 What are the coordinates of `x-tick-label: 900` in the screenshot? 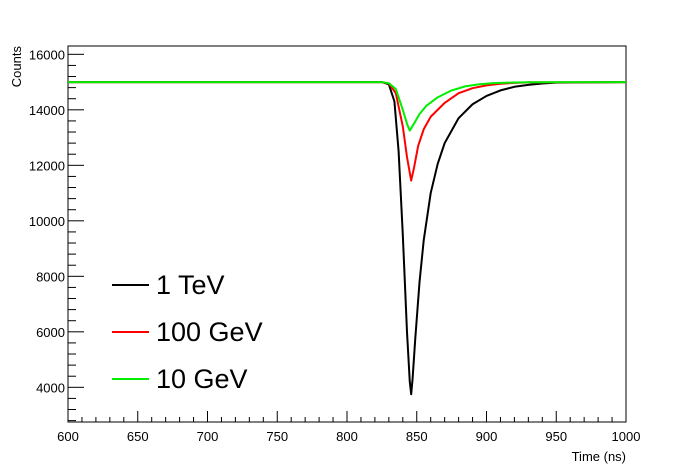 It's located at (487, 436).